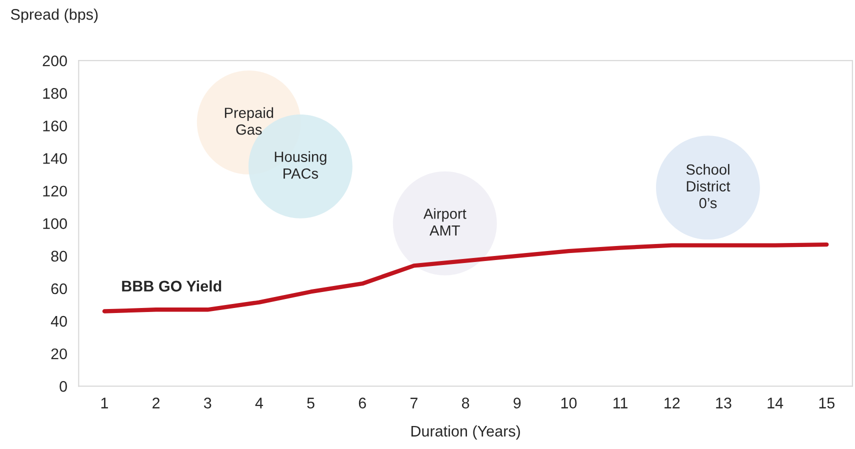 This screenshot has width=855, height=449. I want to click on x-tick-label: 2, so click(156, 403).